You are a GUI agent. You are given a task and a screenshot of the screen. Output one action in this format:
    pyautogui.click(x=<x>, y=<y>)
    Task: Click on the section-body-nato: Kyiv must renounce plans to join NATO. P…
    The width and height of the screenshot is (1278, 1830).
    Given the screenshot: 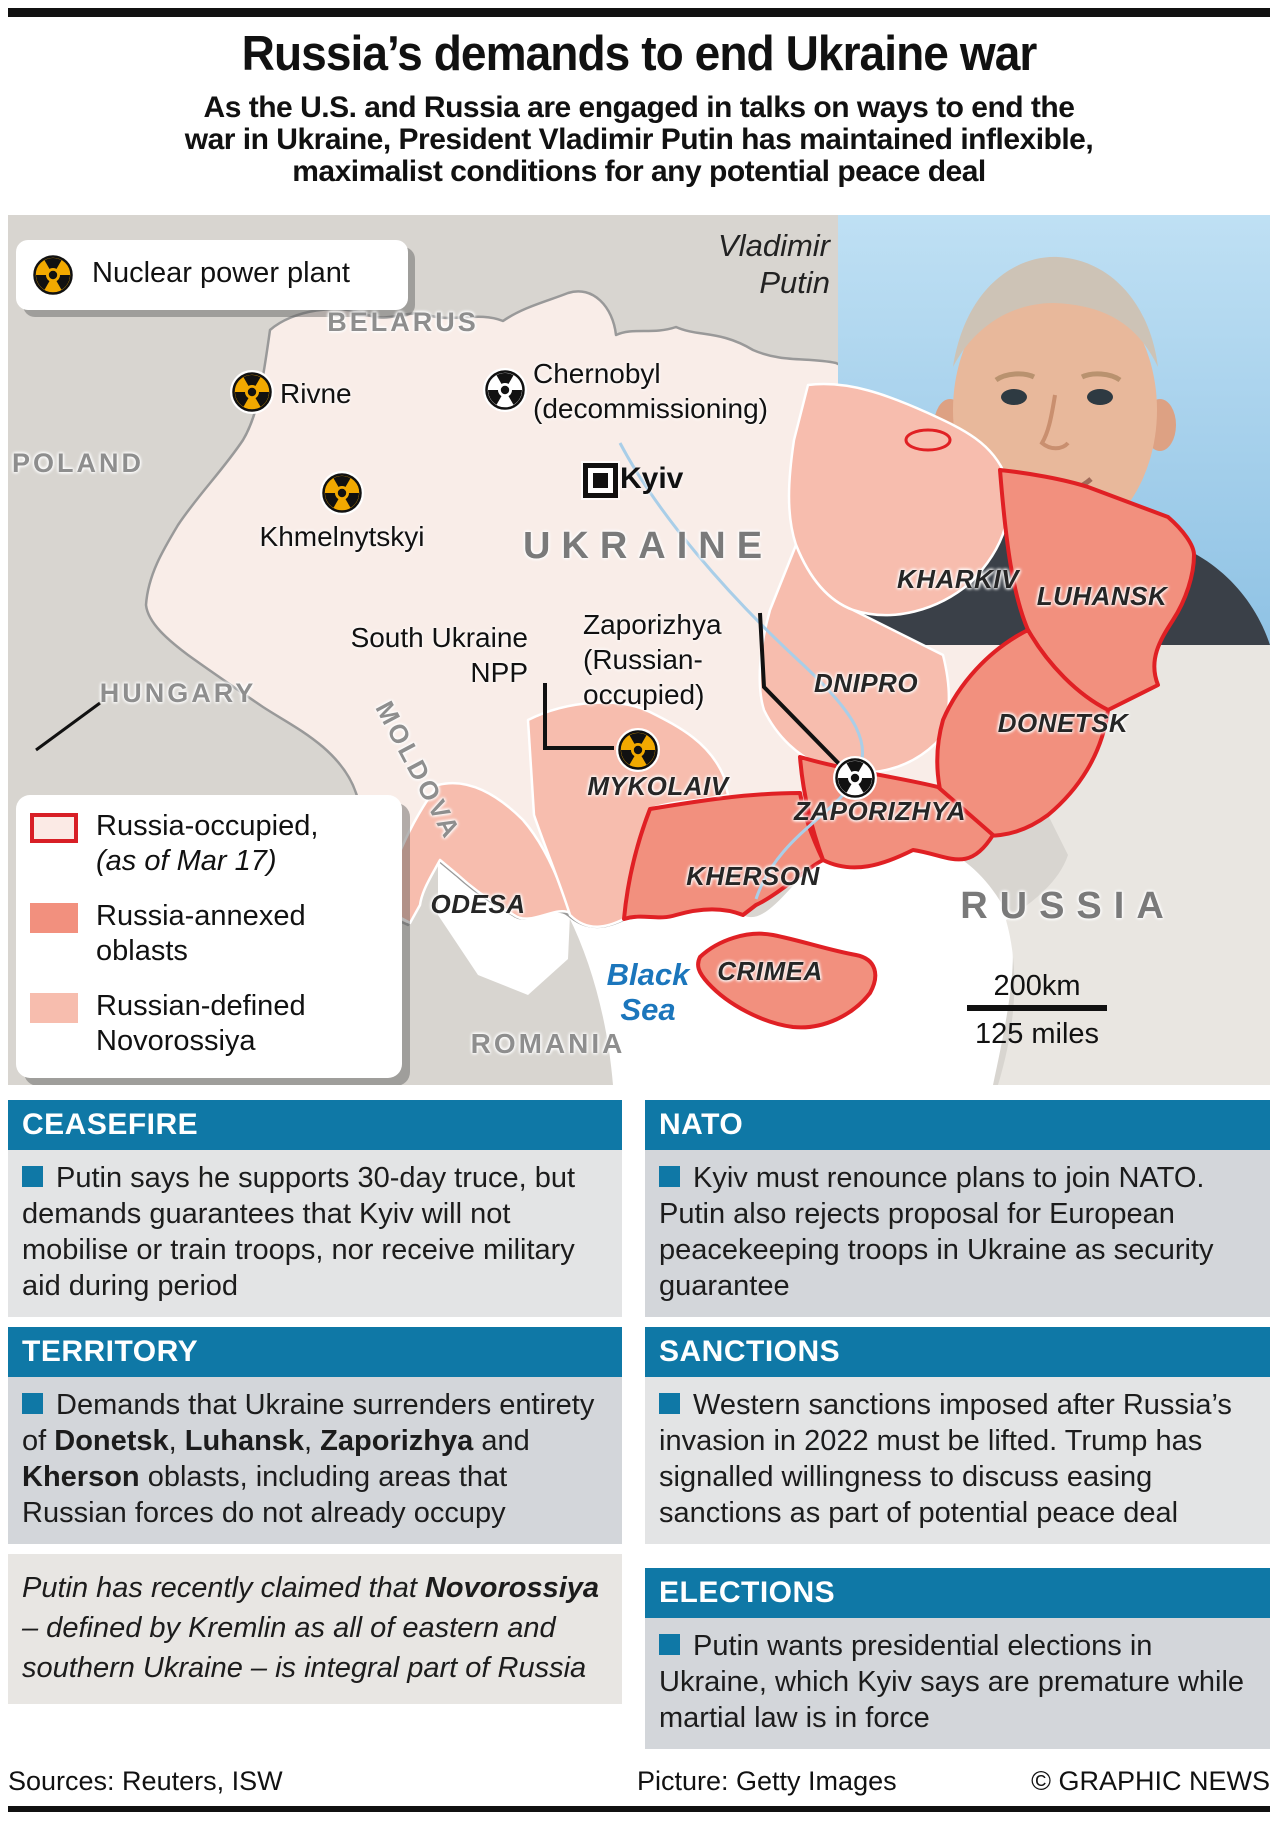 What is the action you would take?
    pyautogui.click(x=957, y=1233)
    